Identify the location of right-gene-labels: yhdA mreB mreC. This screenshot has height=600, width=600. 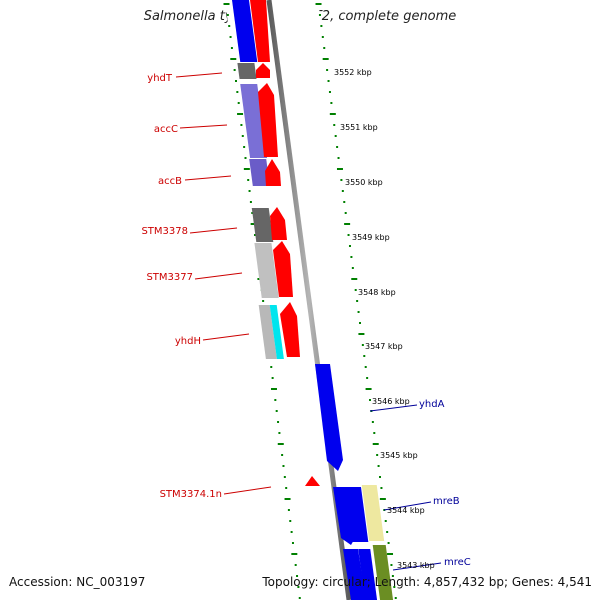
(445, 483).